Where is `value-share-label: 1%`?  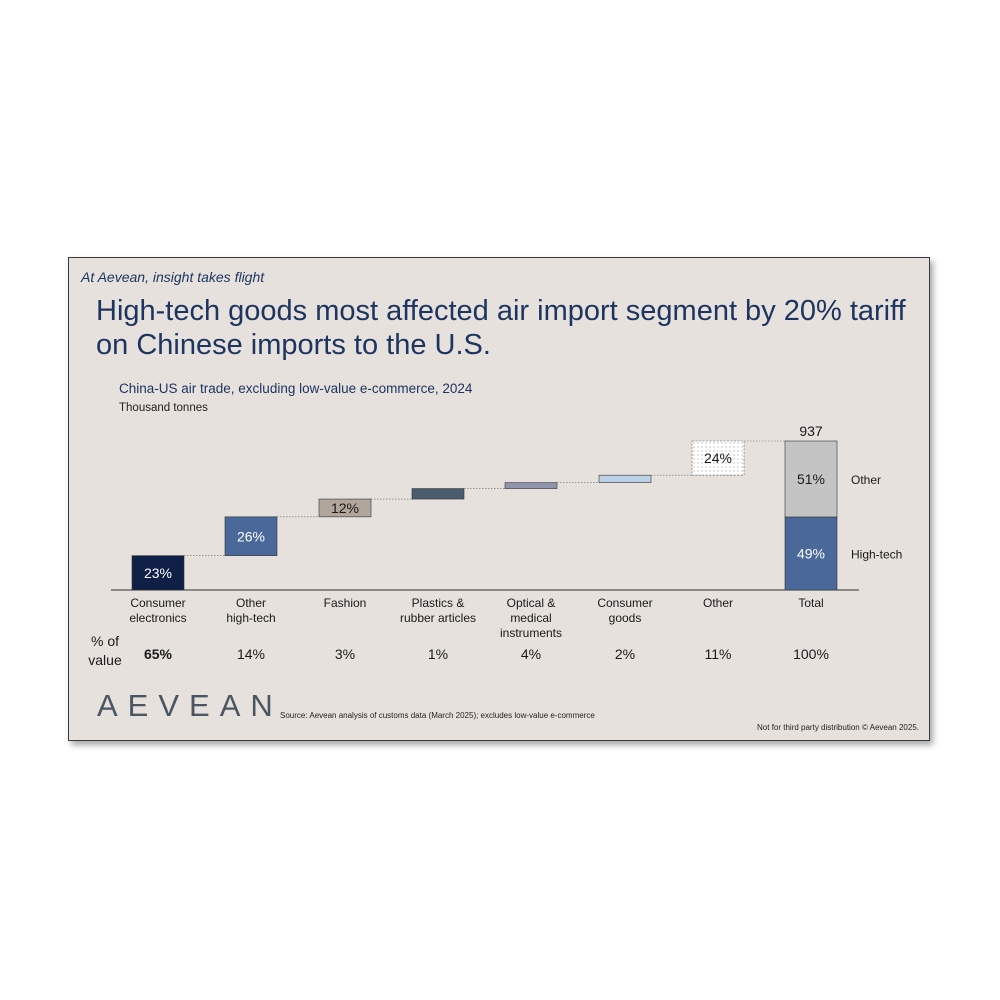 value-share-label: 1% is located at coordinates (438, 654).